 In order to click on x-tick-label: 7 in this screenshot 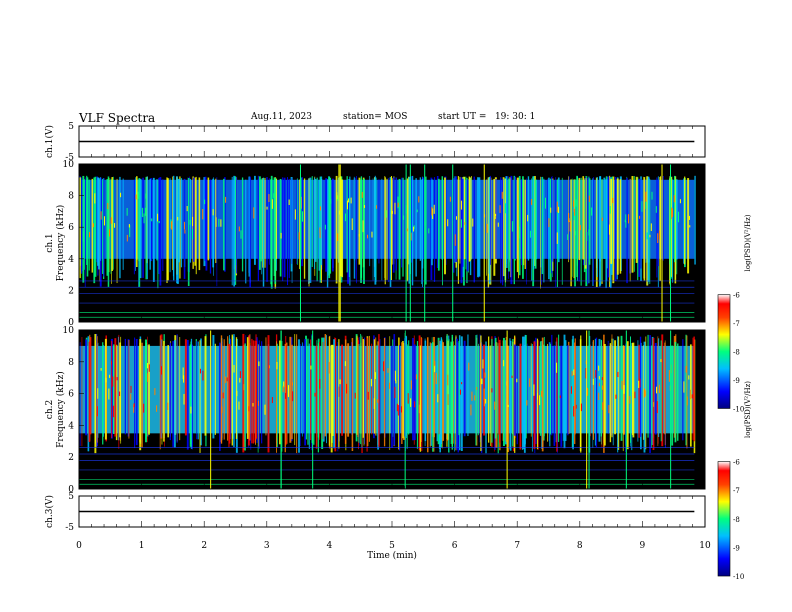, I will do `click(517, 546)`.